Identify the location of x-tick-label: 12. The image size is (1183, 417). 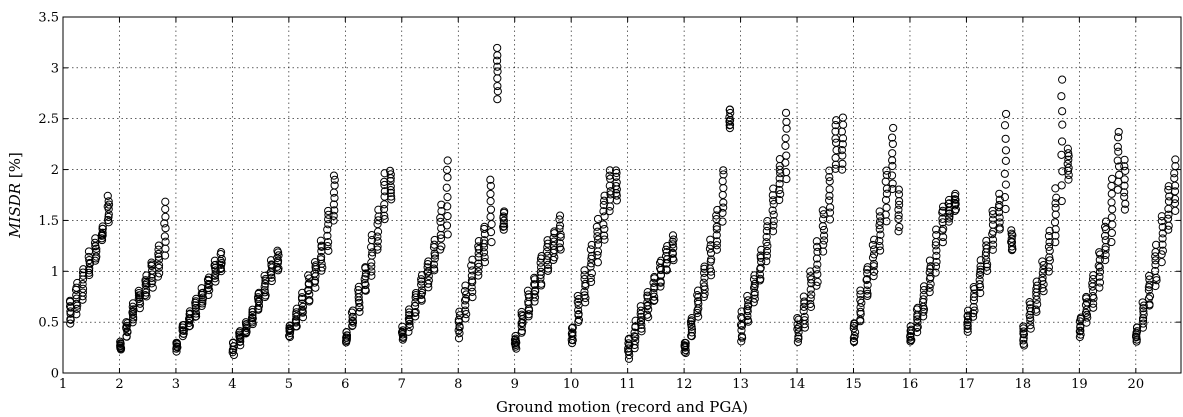
(684, 384).